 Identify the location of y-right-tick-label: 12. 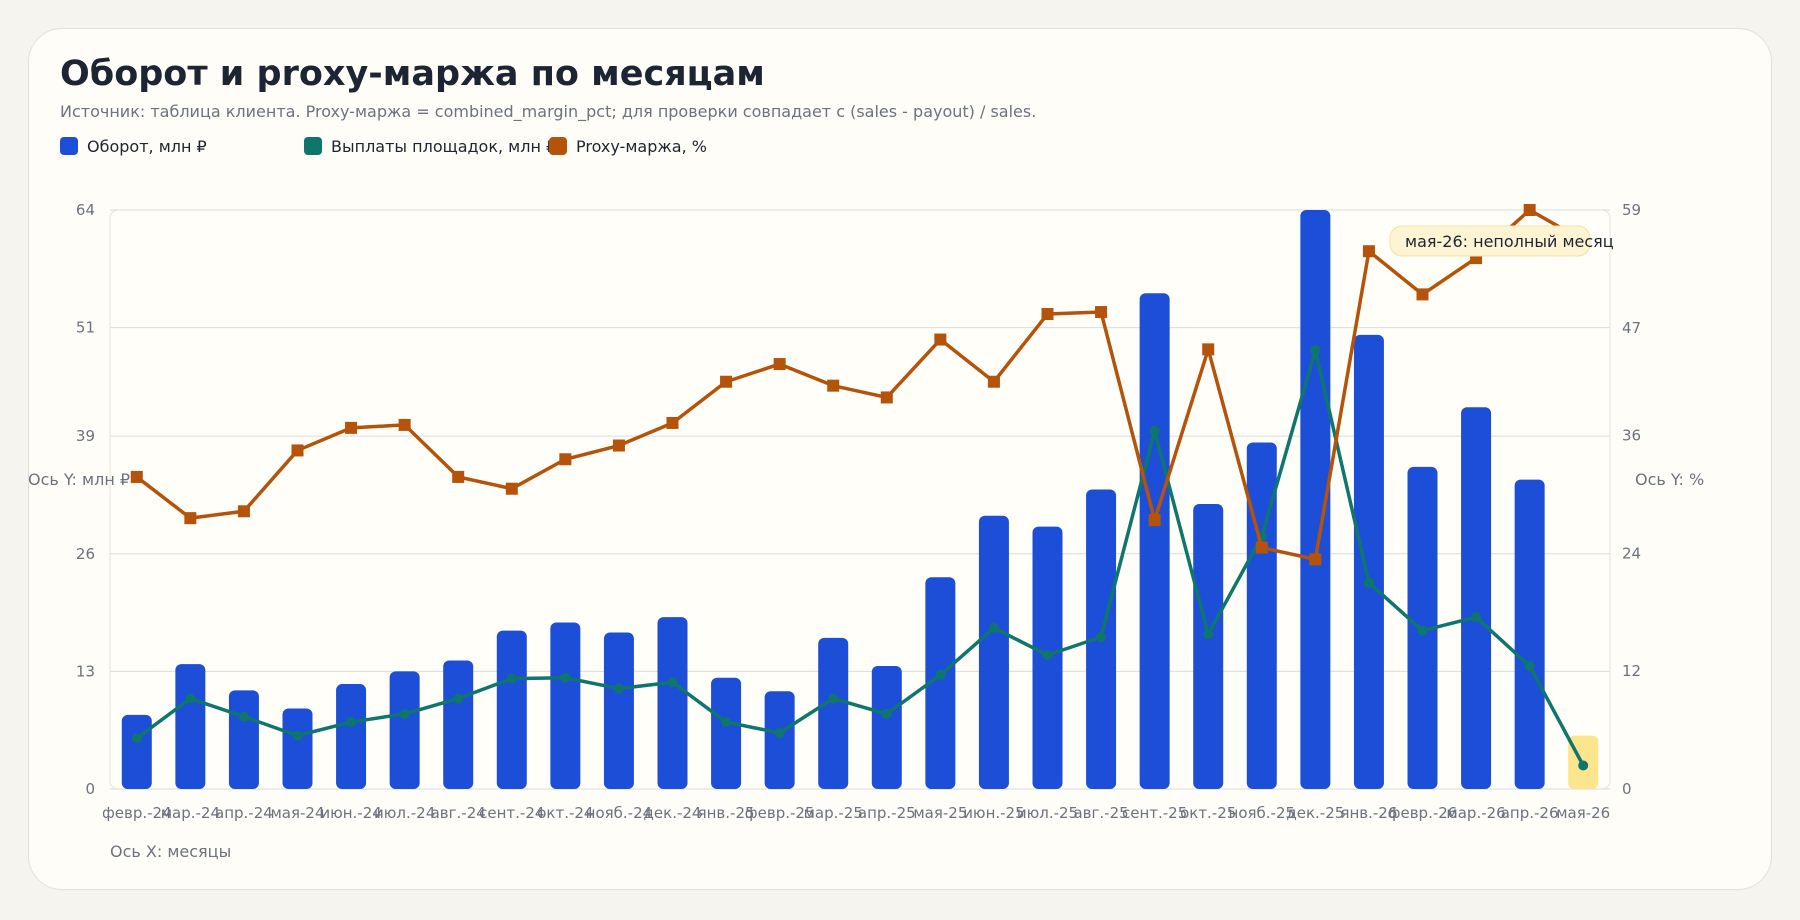
(1631, 671).